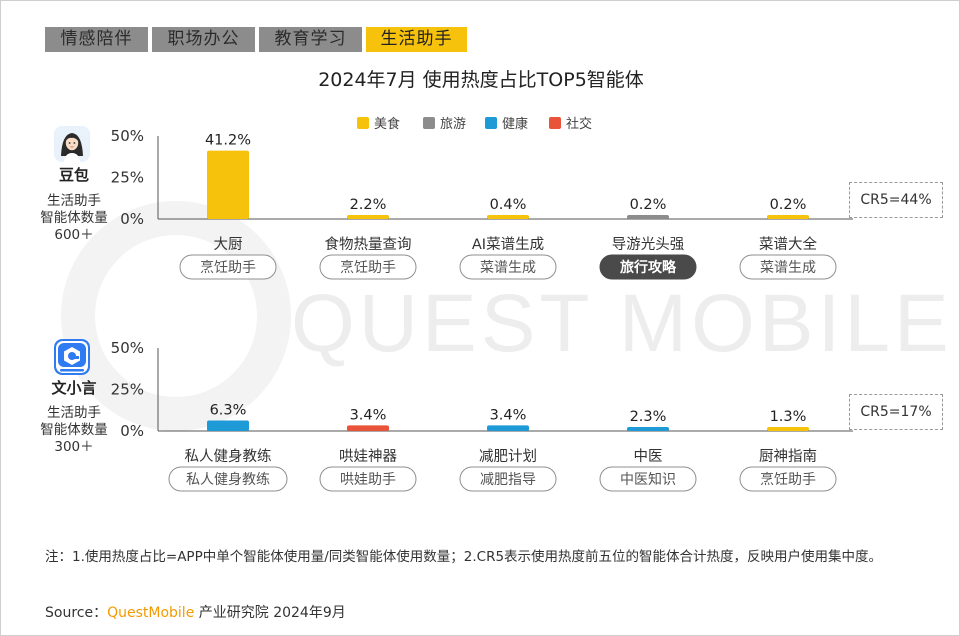 The height and width of the screenshot is (636, 960). Describe the element at coordinates (363, 123) in the screenshot. I see `legend-swatch-food` at that location.